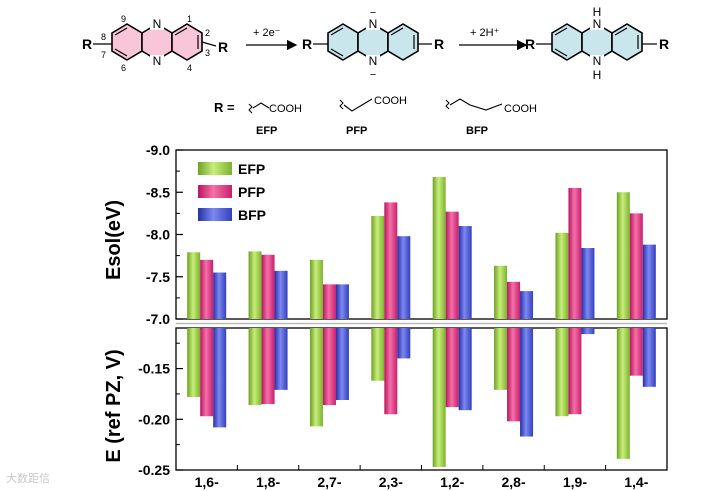 This screenshot has height=491, width=711. I want to click on x-tick-label-5: 2,8-, so click(514, 482).